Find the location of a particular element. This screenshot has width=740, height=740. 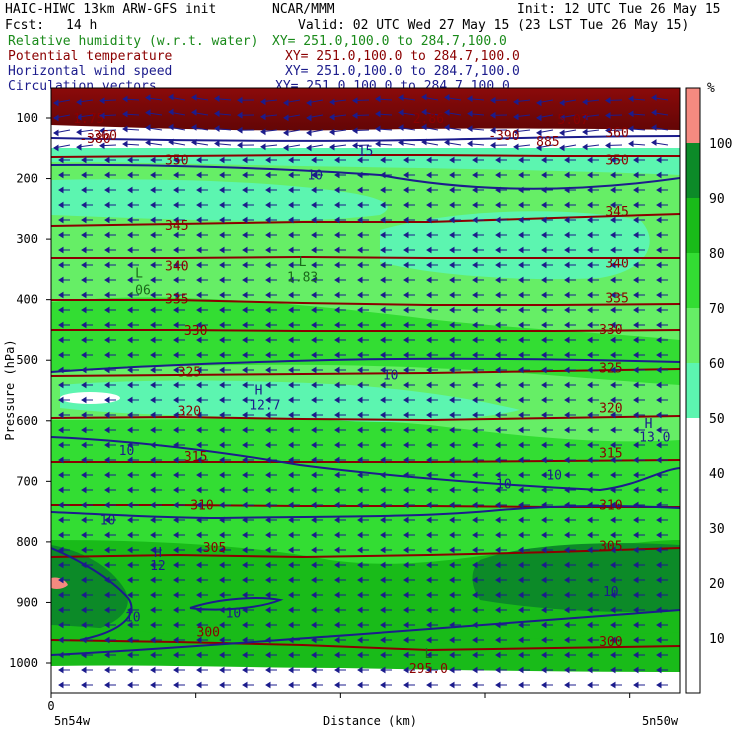

theta-label: 335 is located at coordinates (616, 298).